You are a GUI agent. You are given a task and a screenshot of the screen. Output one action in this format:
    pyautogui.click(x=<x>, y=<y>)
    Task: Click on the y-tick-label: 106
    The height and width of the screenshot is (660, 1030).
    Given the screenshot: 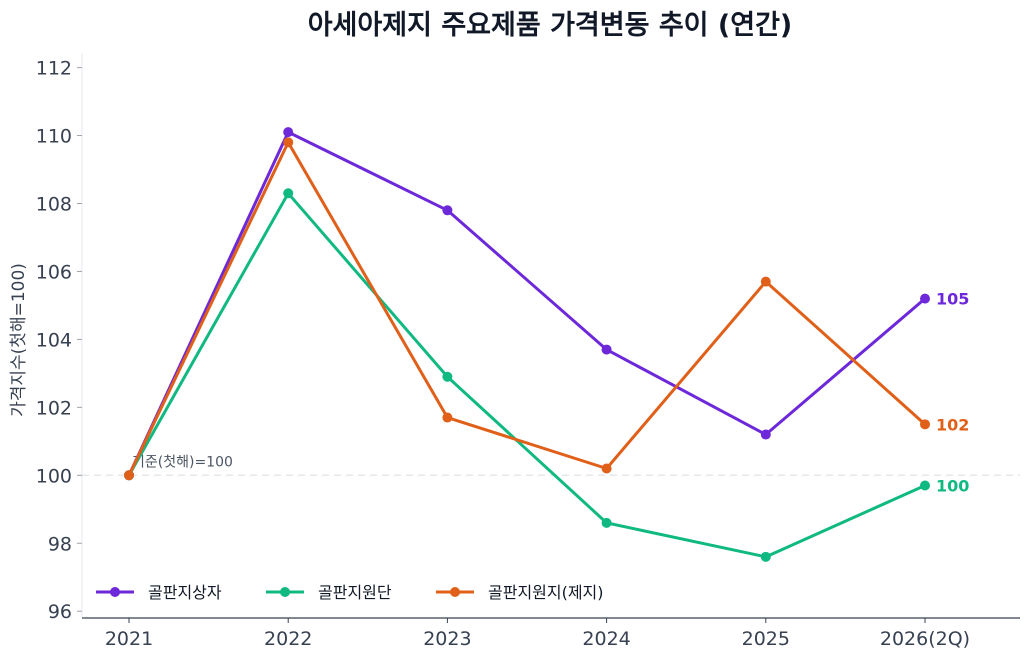 What is the action you would take?
    pyautogui.click(x=54, y=272)
    